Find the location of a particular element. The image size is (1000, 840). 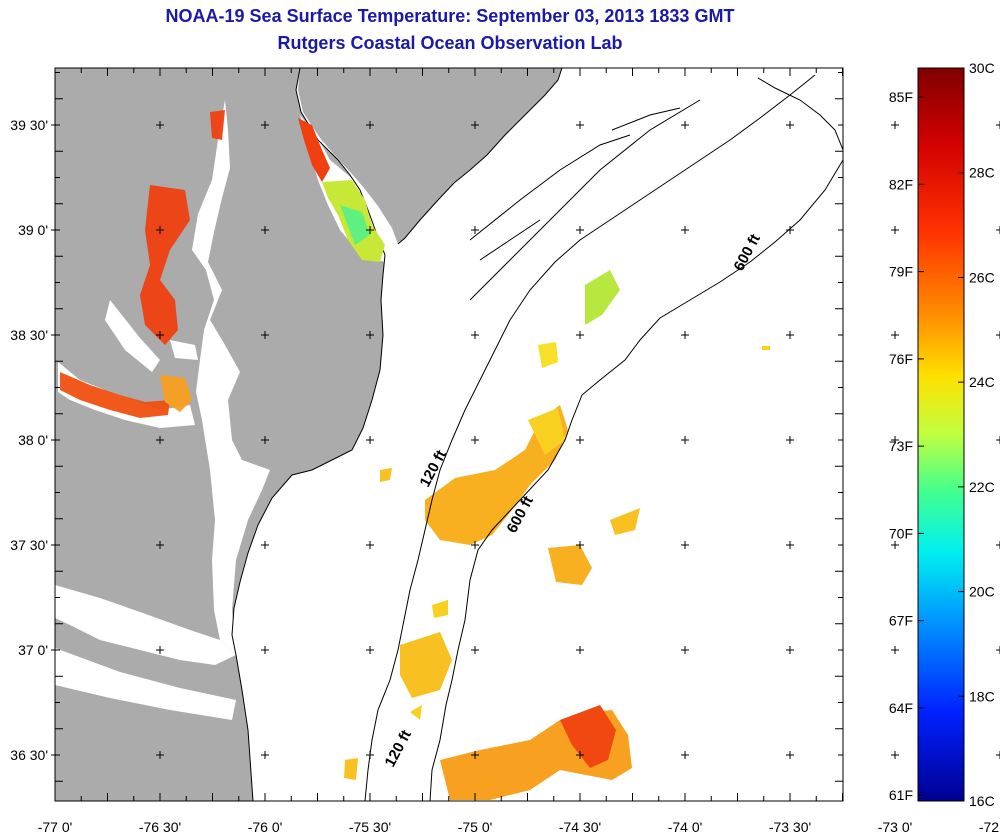

lon-tick-label: -74 0' is located at coordinates (685, 827).